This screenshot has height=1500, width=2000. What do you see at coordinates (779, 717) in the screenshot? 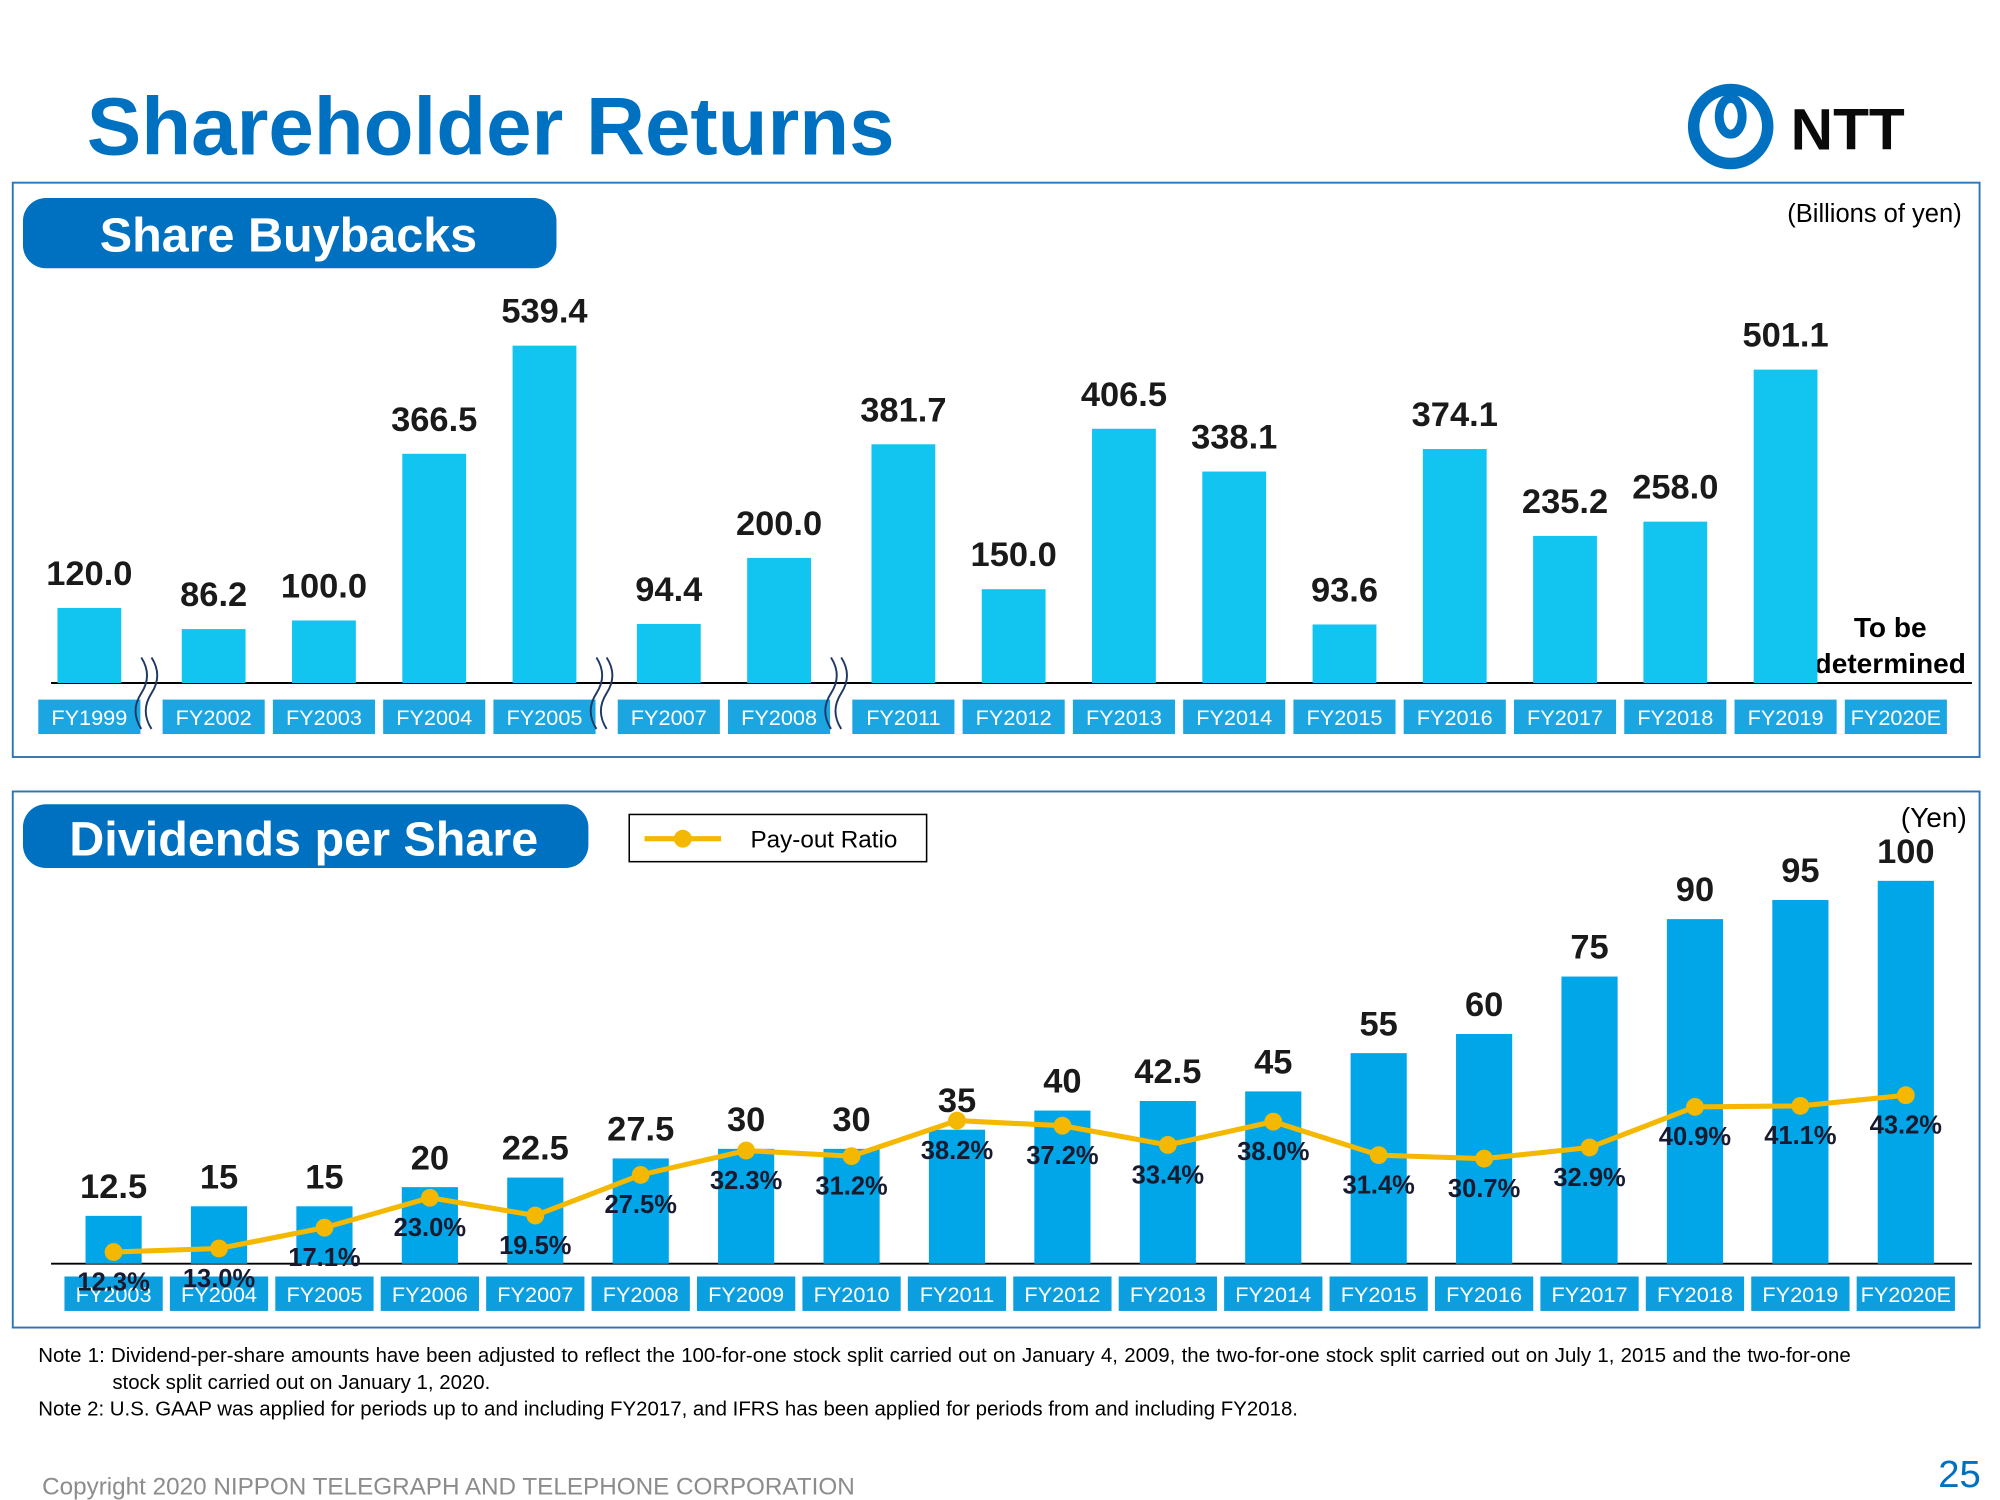
I see `x-tick-label: FY2008` at bounding box center [779, 717].